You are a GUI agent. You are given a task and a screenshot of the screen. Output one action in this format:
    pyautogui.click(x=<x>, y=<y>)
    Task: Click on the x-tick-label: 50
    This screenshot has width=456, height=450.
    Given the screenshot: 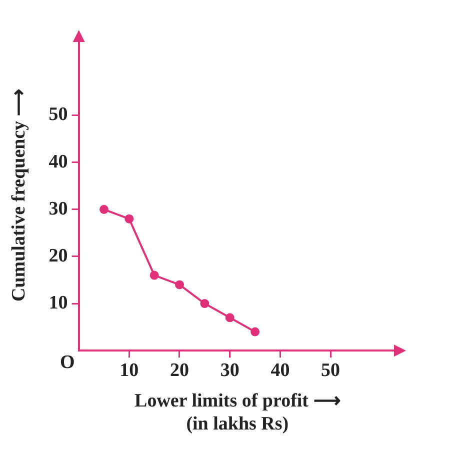 What is the action you would take?
    pyautogui.click(x=330, y=370)
    